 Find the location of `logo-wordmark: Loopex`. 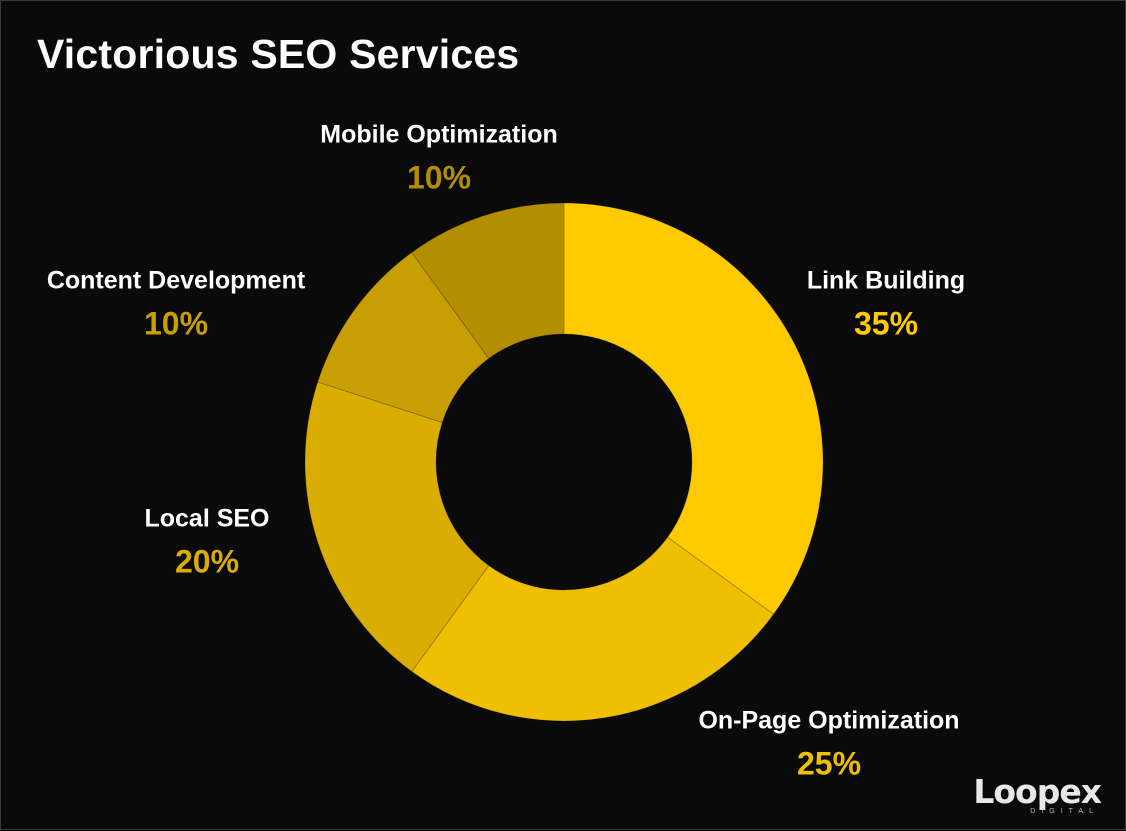

logo-wordmark: Loopex is located at coordinates (1037, 791).